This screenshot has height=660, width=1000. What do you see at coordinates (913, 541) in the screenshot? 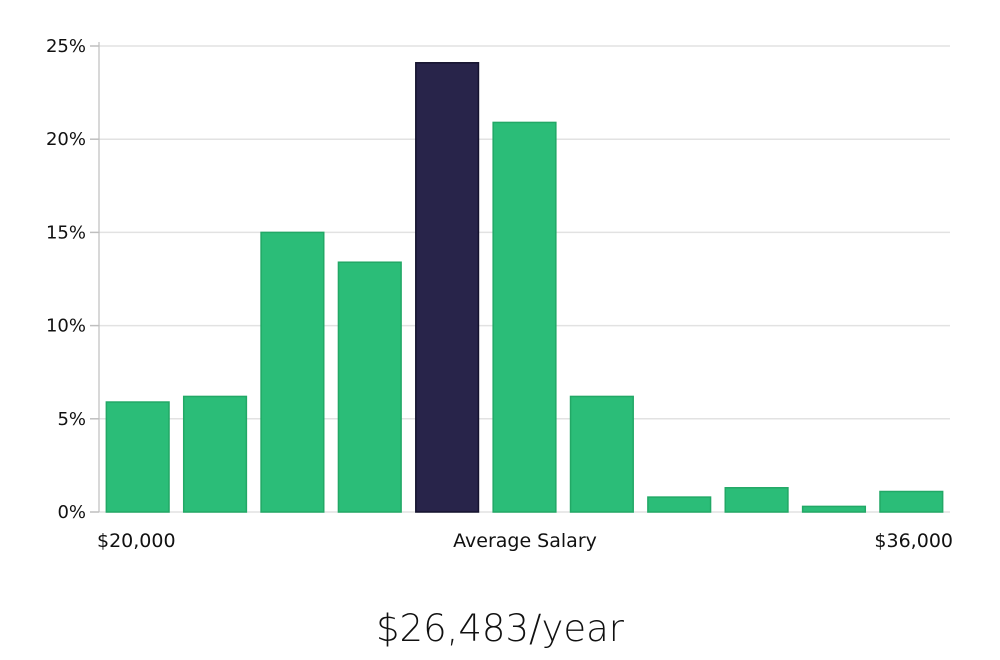
I see `x-end-label: $36,000` at bounding box center [913, 541].